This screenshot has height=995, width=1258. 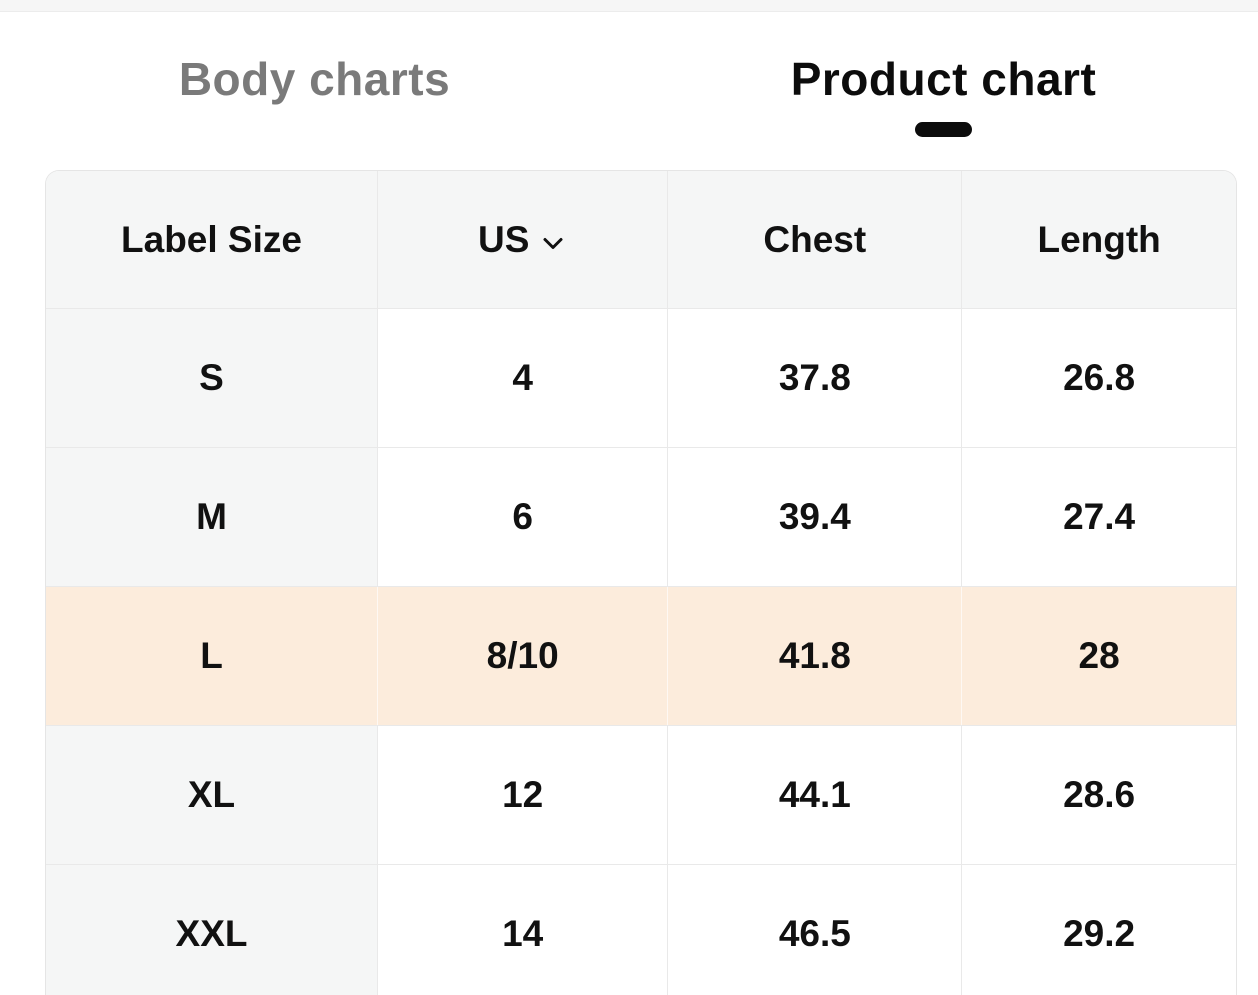 I want to click on tab-product-chart: Product chart, so click(x=943, y=94).